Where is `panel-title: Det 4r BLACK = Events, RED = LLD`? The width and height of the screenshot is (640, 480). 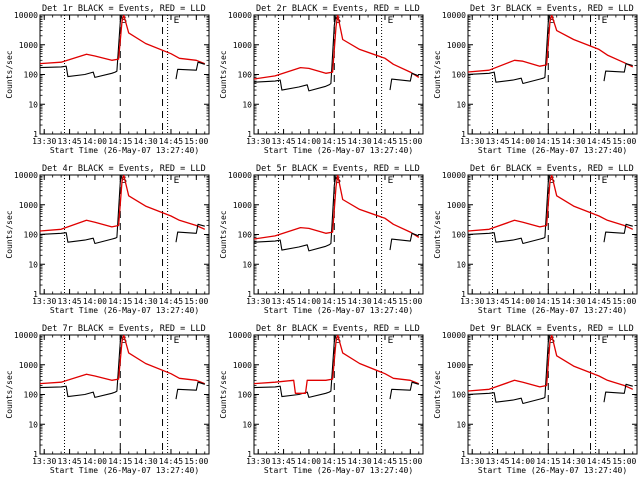
panel-title: Det 4r BLACK = Events, RED = LLD is located at coordinates (124, 169).